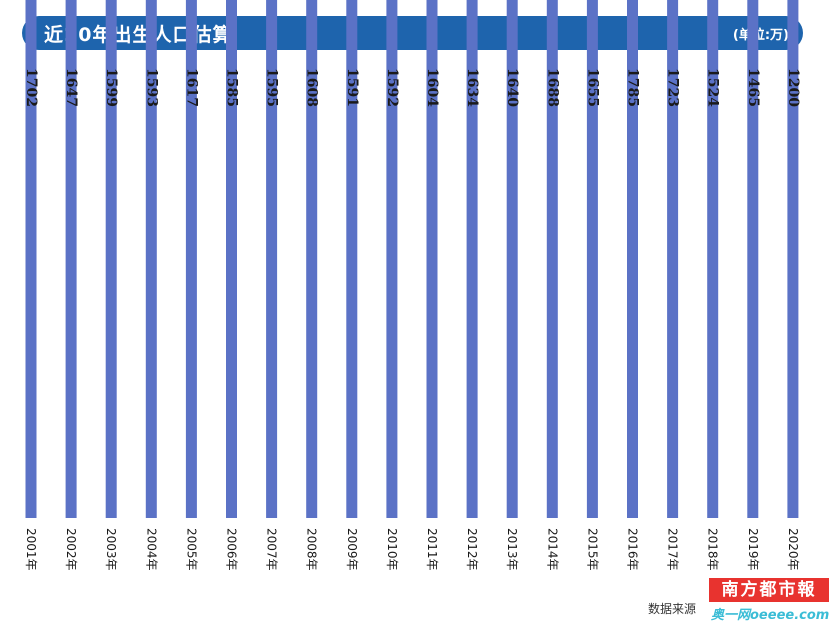 The image size is (831, 628). What do you see at coordinates (111, 549) in the screenshot?
I see `category-label: 2003年` at bounding box center [111, 549].